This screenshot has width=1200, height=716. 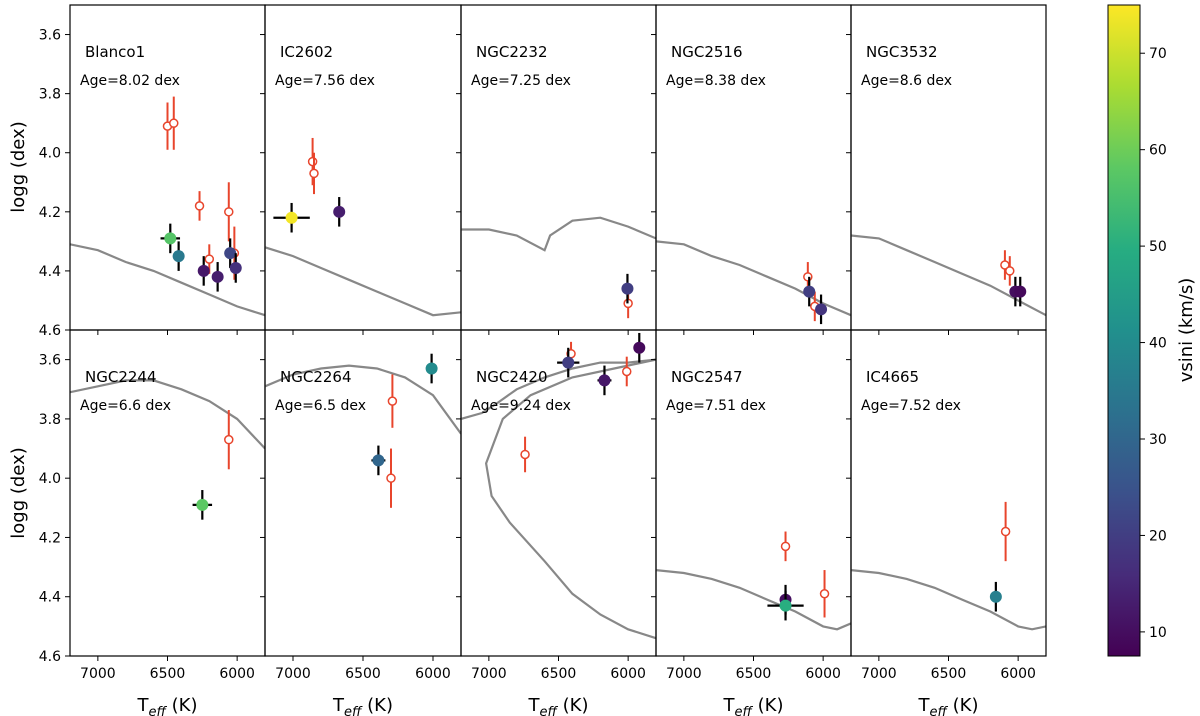 What do you see at coordinates (152, 171) in the screenshot?
I see `panel-blanco1: 3.6 3.8 4.0 4.2 4.4 4.6 Blanco1 Age=8.02 dex` at bounding box center [152, 171].